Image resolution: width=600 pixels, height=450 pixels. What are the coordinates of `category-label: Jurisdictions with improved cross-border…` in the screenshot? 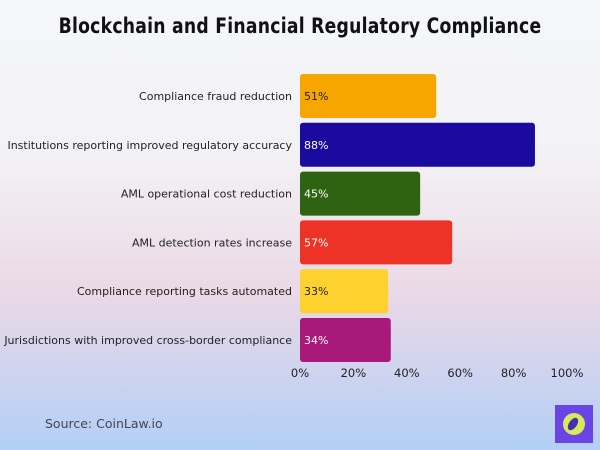 It's located at (147, 340).